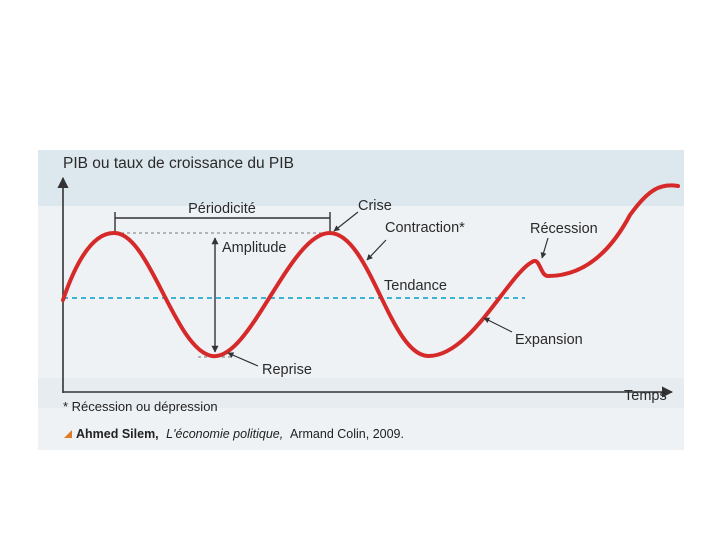  I want to click on scan-background-band, so click(361, 178).